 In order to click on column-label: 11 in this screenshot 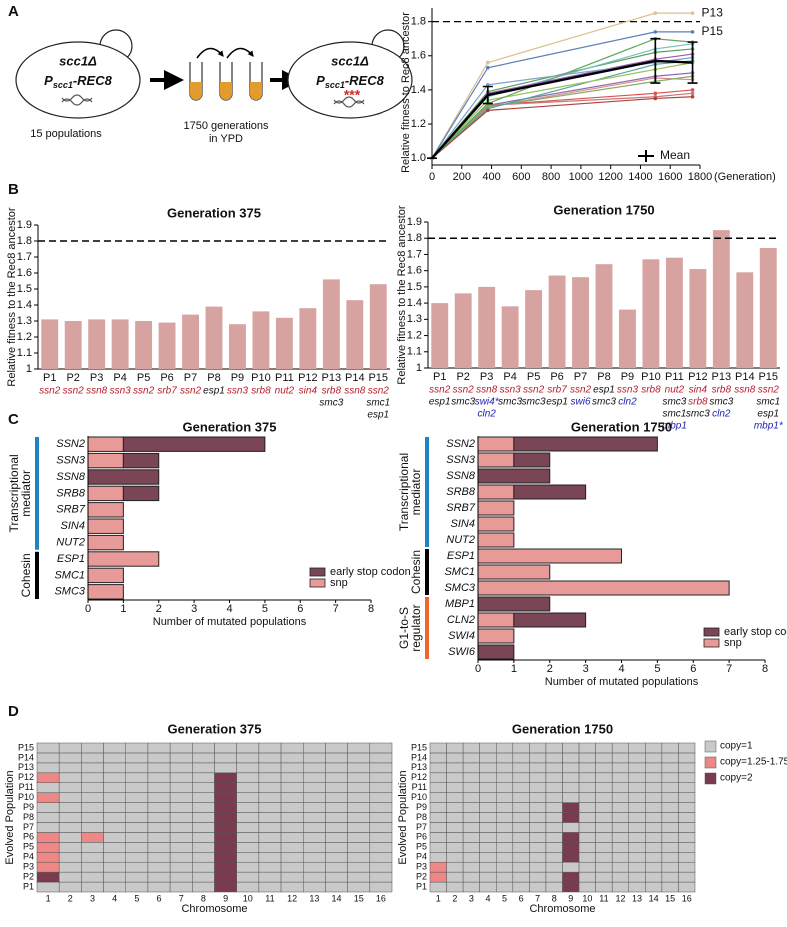, I will do `click(603, 898)`.